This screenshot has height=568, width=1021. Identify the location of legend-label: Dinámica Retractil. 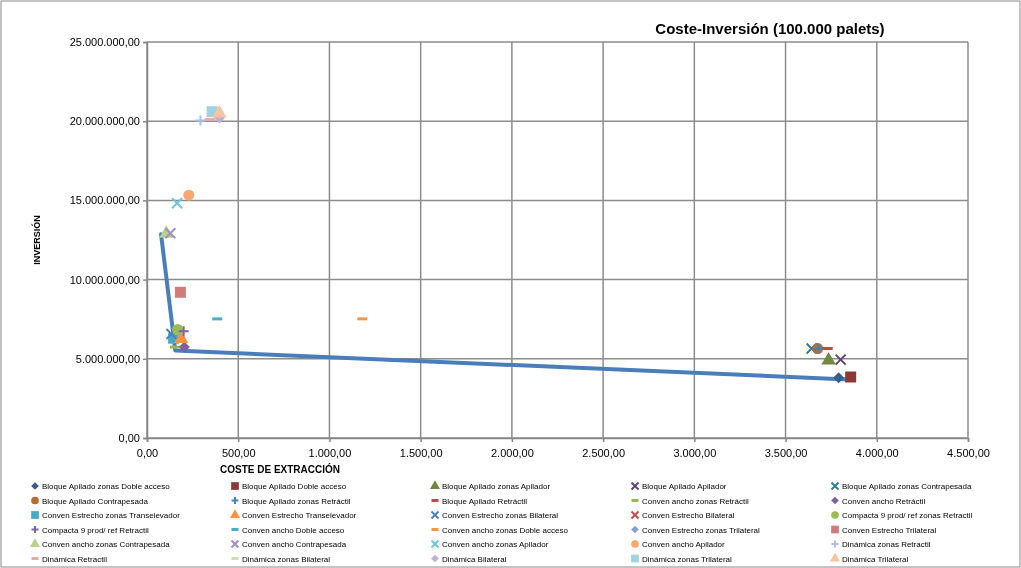
(75, 559).